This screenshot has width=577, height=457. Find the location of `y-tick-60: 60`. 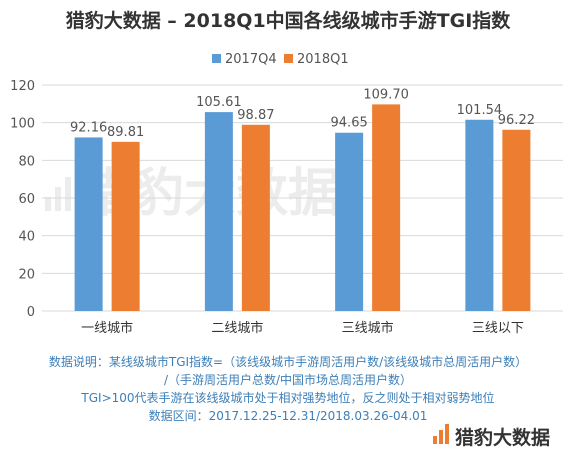

y-tick-60: 60 is located at coordinates (26, 199).